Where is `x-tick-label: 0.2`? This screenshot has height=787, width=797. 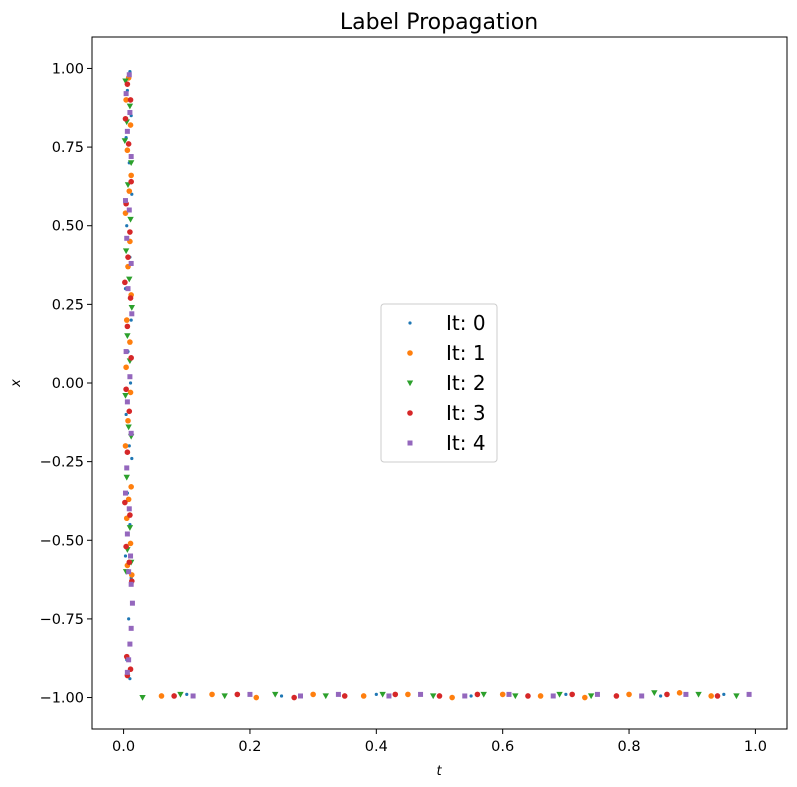
x-tick-label: 0.2 is located at coordinates (249, 747).